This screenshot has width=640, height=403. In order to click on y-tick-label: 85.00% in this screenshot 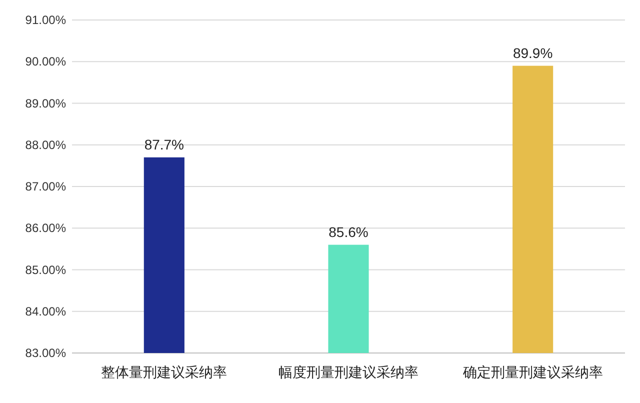, I will do `click(45, 269)`.